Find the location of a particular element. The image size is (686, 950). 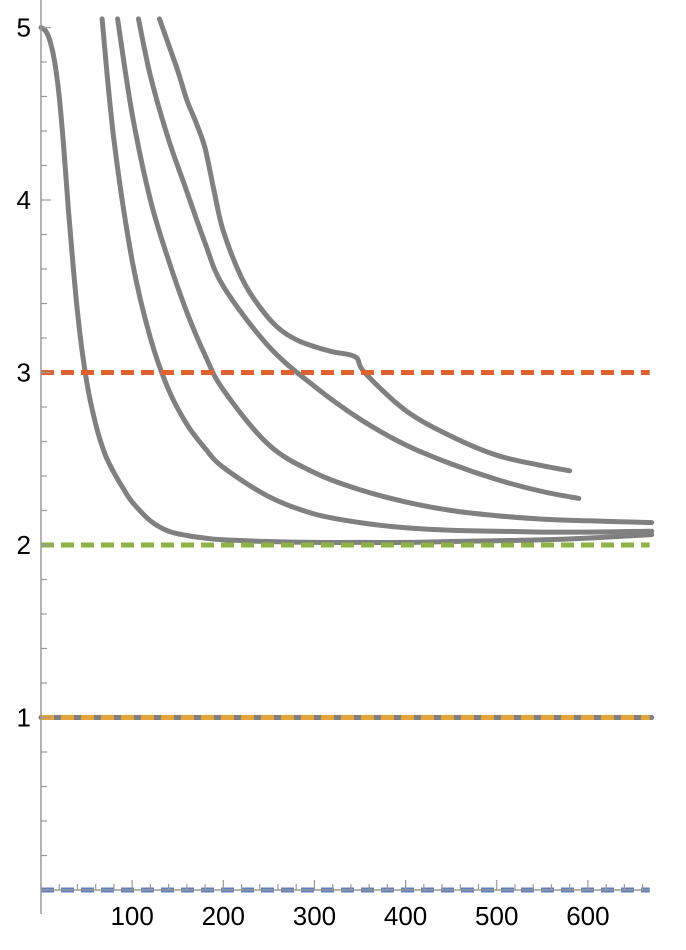

y-tick-label: 5 is located at coordinates (24, 28).